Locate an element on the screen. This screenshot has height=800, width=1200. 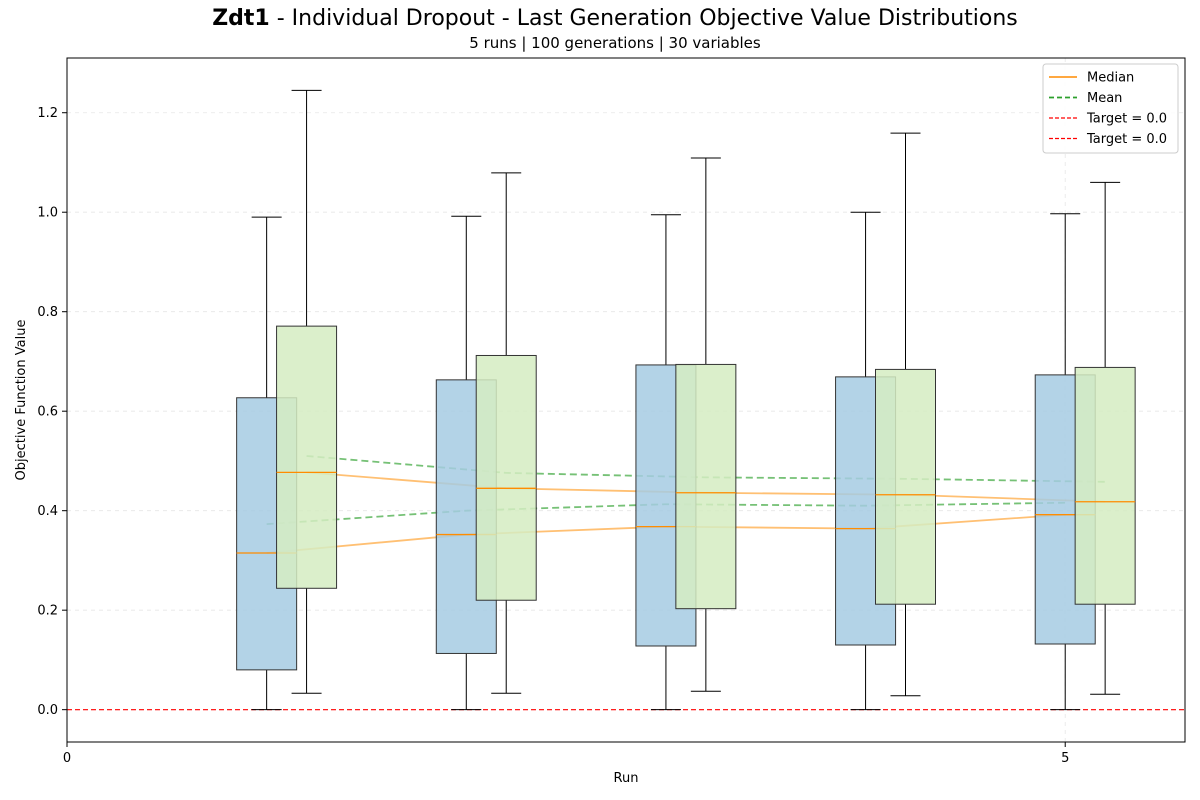
legend-frame is located at coordinates (1110, 108).